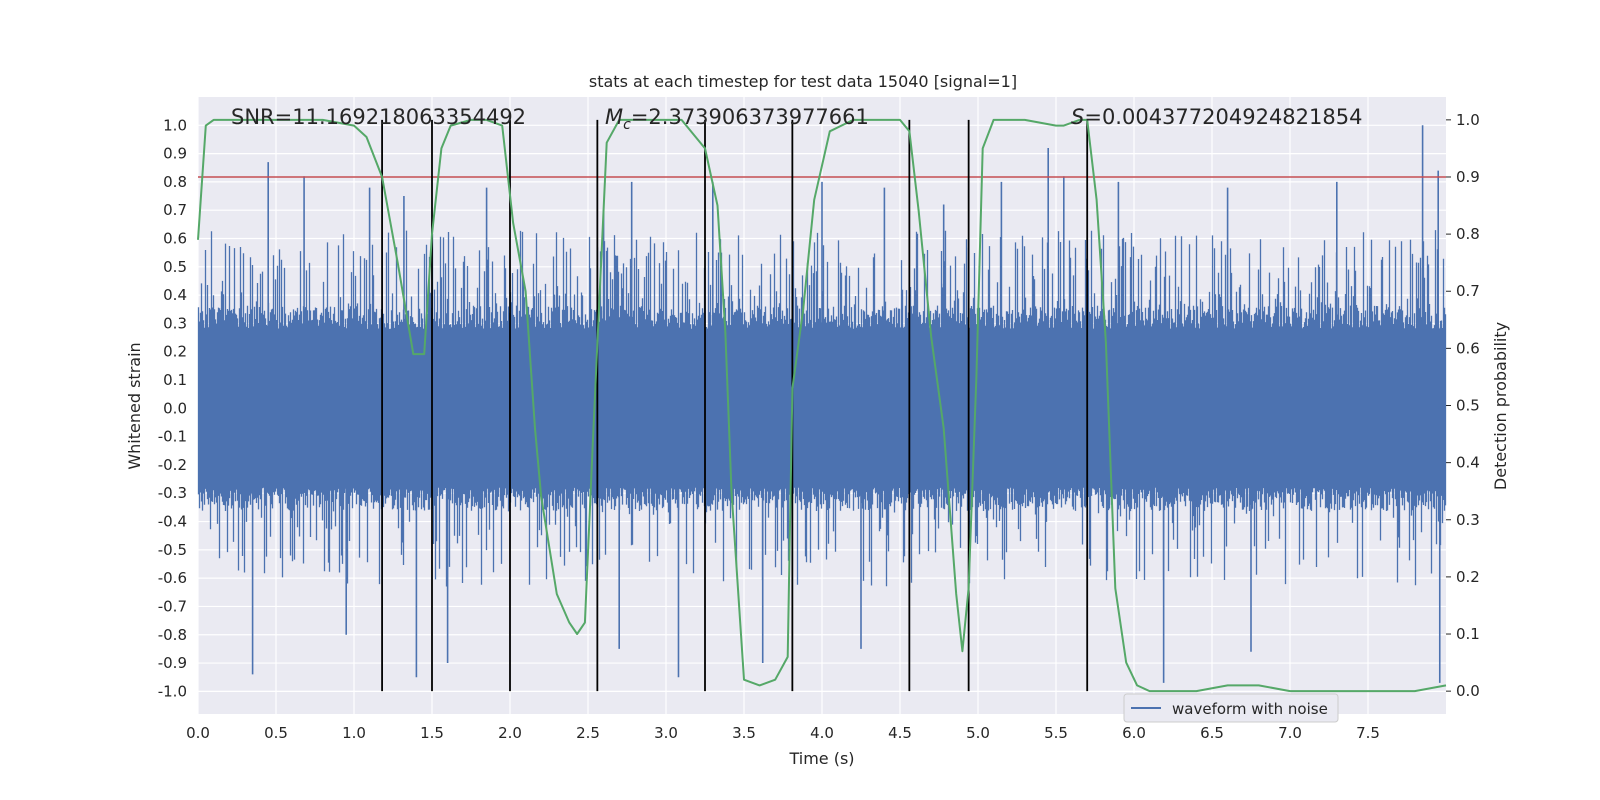  I want to click on x-tick-label: 1.0, so click(354, 733).